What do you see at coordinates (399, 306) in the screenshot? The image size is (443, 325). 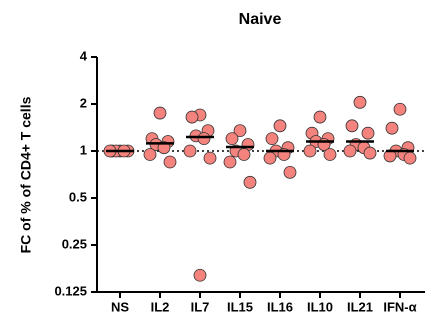 I see `x-tick-label: IFN-α` at bounding box center [399, 306].